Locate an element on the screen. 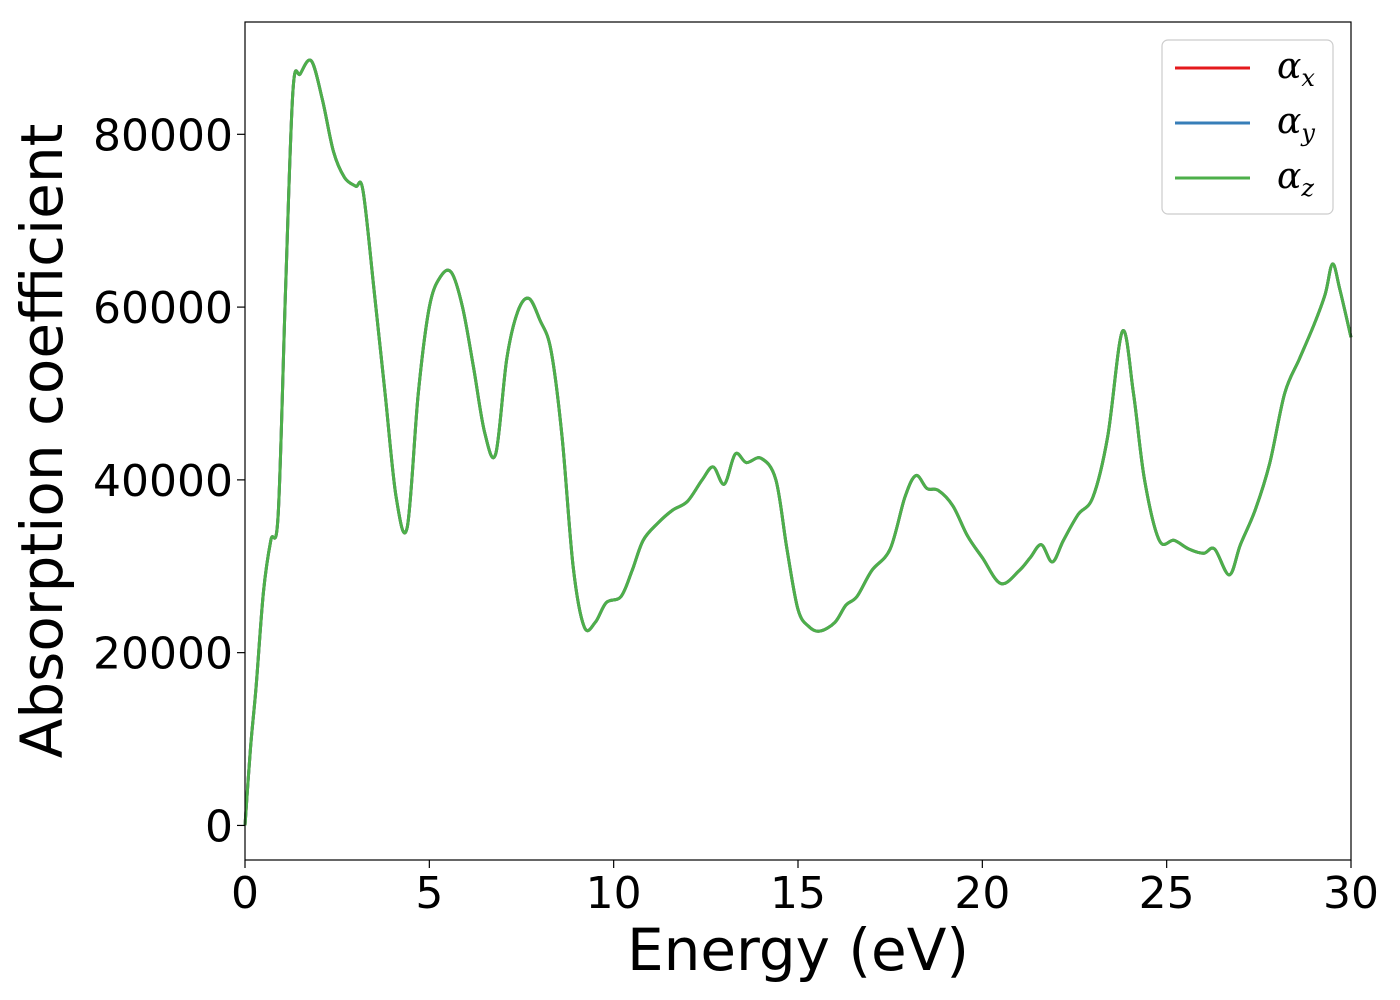 The height and width of the screenshot is (1000, 1400). x-axis-ticks: 0 5 10 15 20 25 30 is located at coordinates (805, 889).